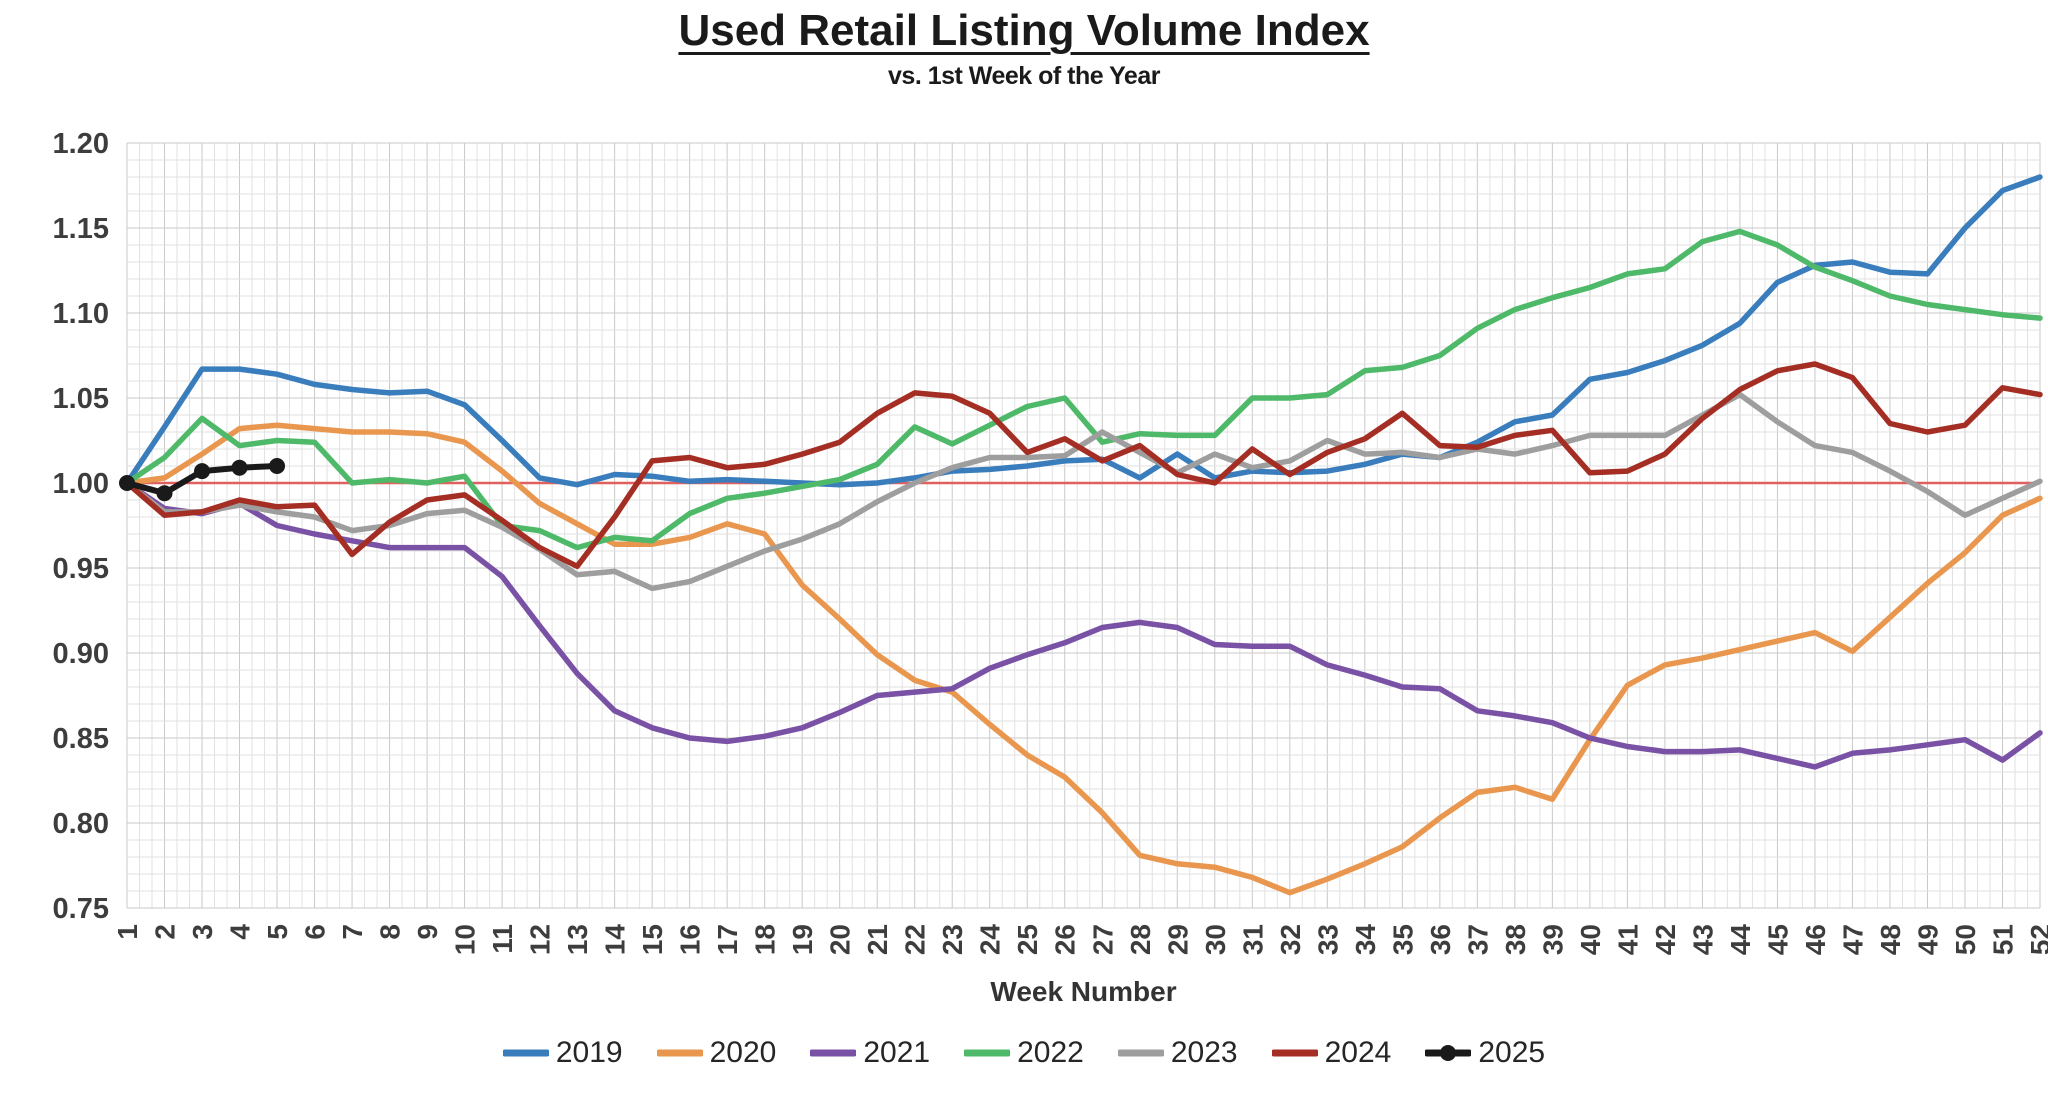 The image size is (2048, 1101). I want to click on x-tick-label: 4, so click(240, 932).